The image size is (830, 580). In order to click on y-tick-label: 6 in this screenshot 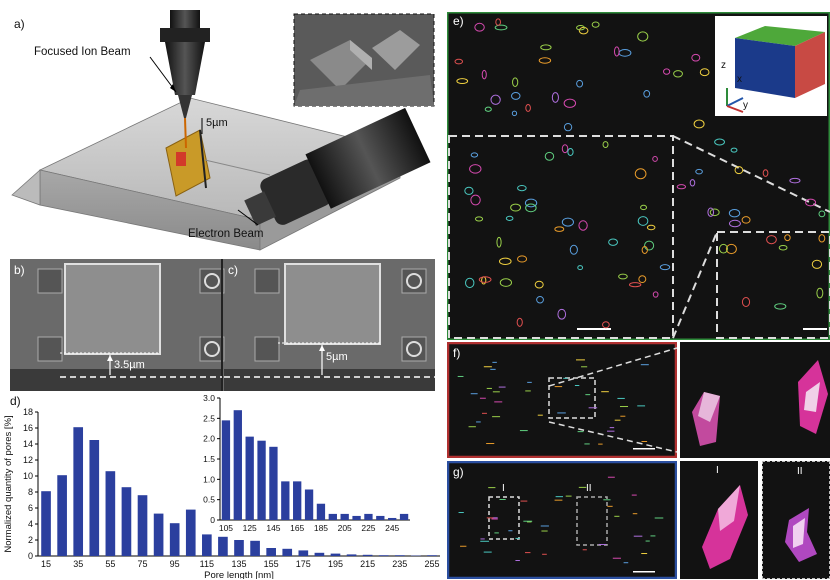, I will do `click(30, 508)`.